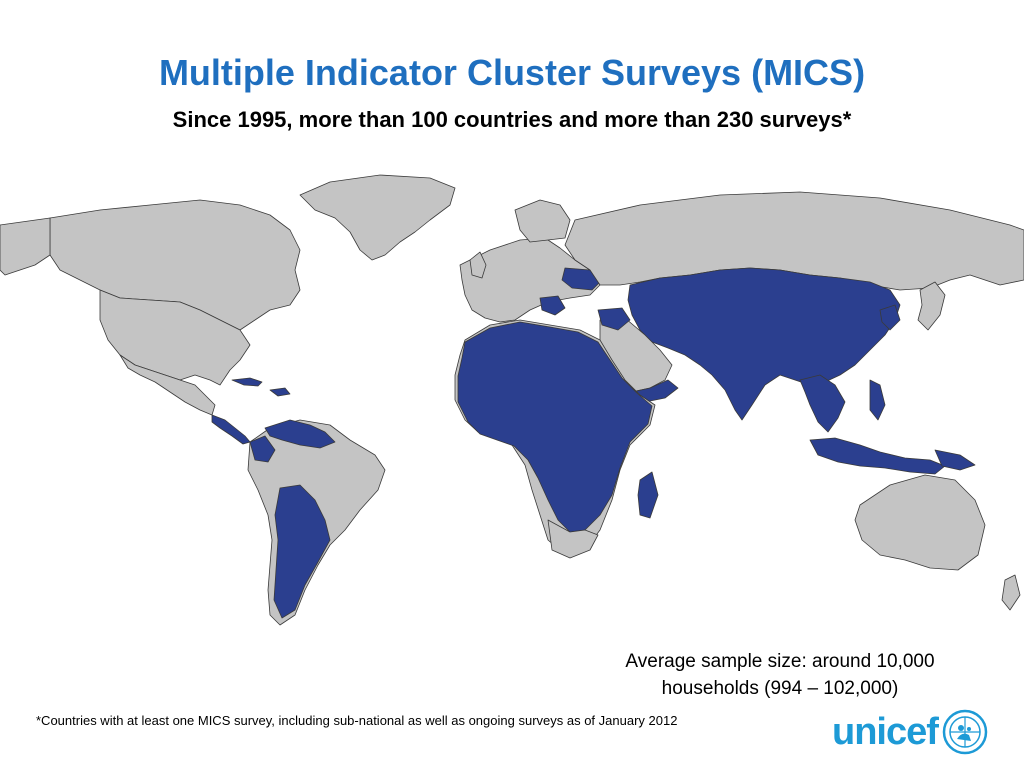  Describe the element at coordinates (780, 688) in the screenshot. I see `sample-size-line2: households (994 – 102,000)` at that location.